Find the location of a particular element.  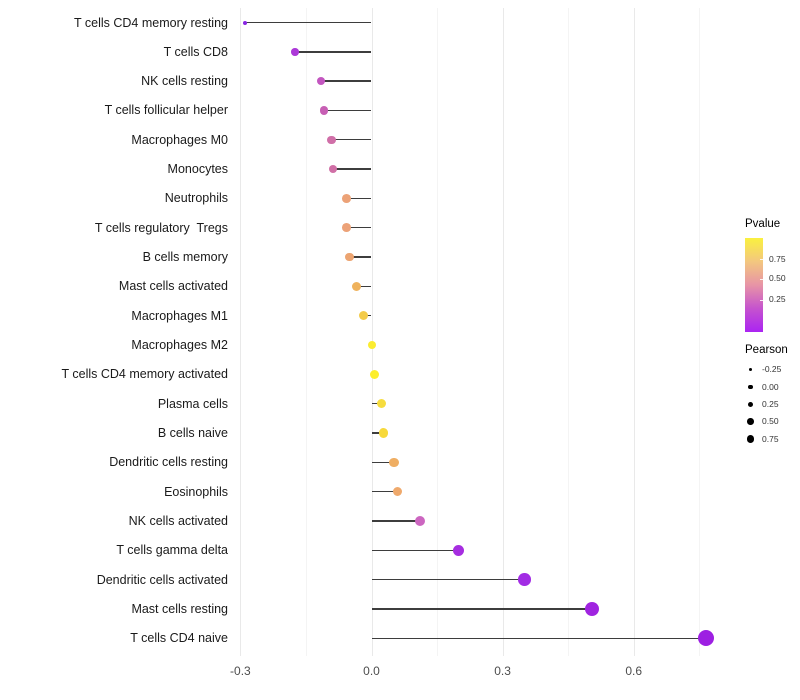

colorbar-tick-label: 0.75 is located at coordinates (777, 258).